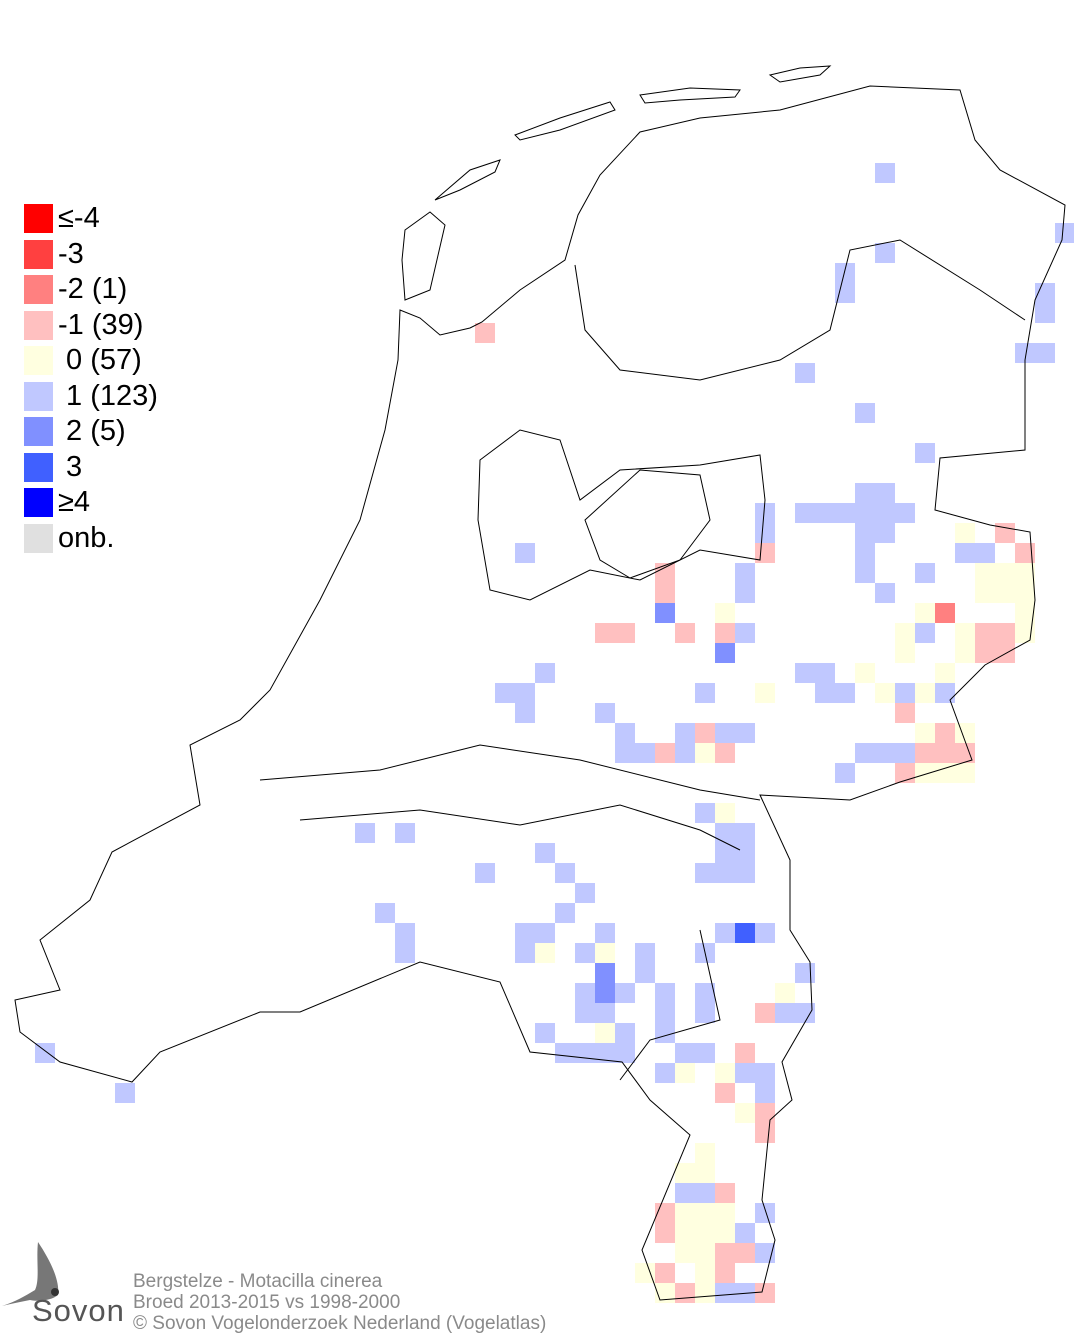  I want to click on rivers, so click(510, 797).